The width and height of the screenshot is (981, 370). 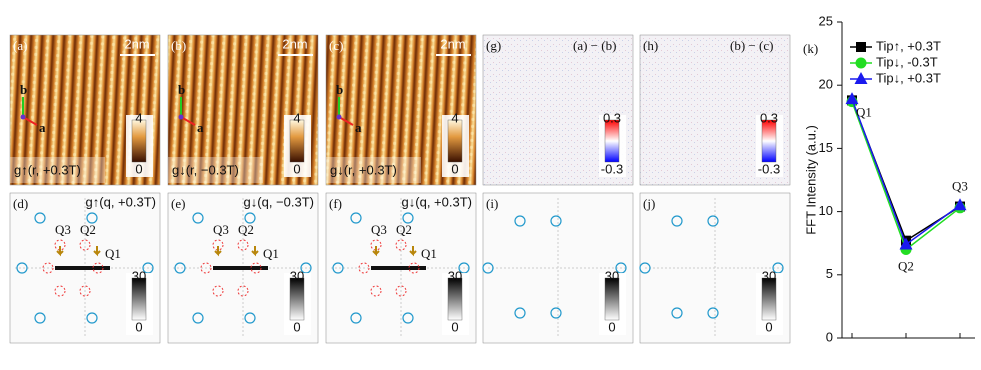 I want to click on colorbar-label: 0.3, so click(x=612, y=117).